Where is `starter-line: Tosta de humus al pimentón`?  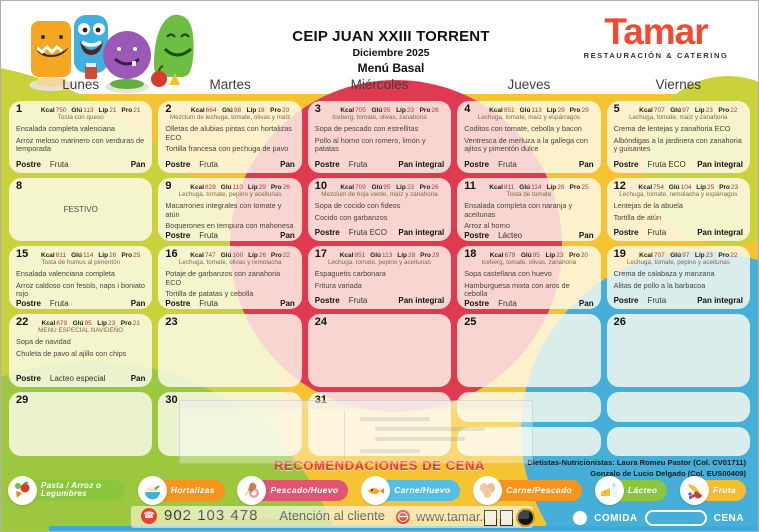
starter-line: Tosta de humus al pimentón is located at coordinates (81, 262).